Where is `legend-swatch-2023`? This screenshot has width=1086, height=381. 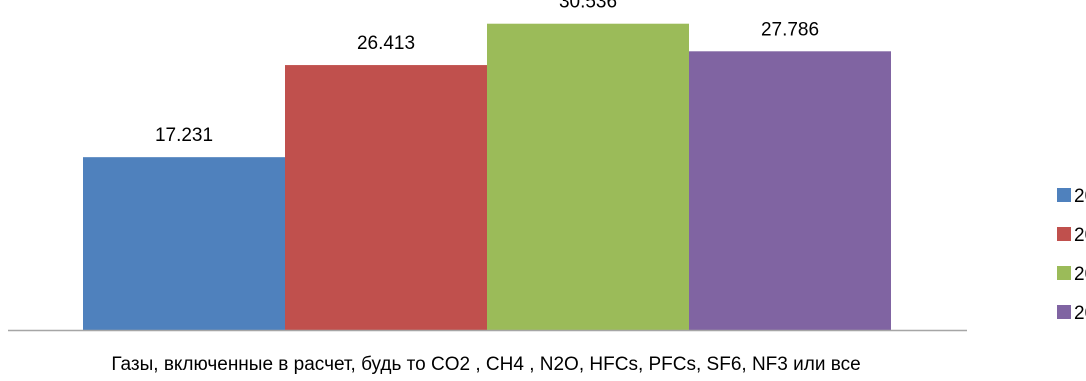 legend-swatch-2023 is located at coordinates (1064, 312).